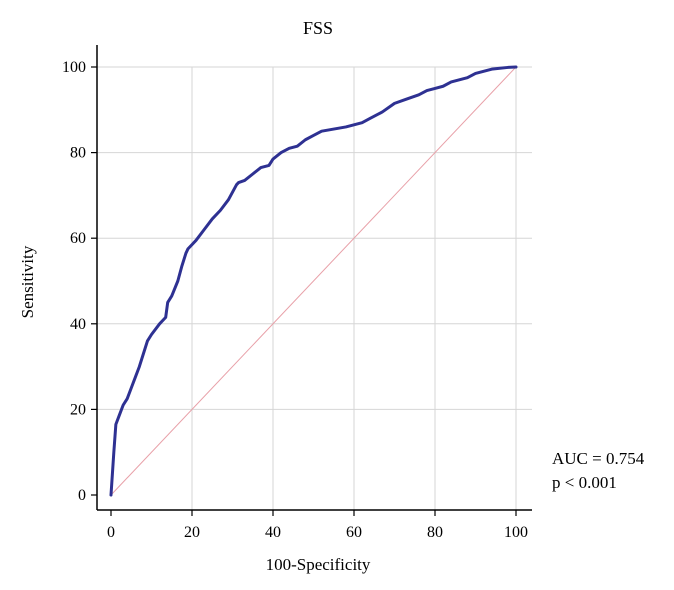 This screenshot has height=590, width=674. I want to click on x-tick-label: 40, so click(273, 532).